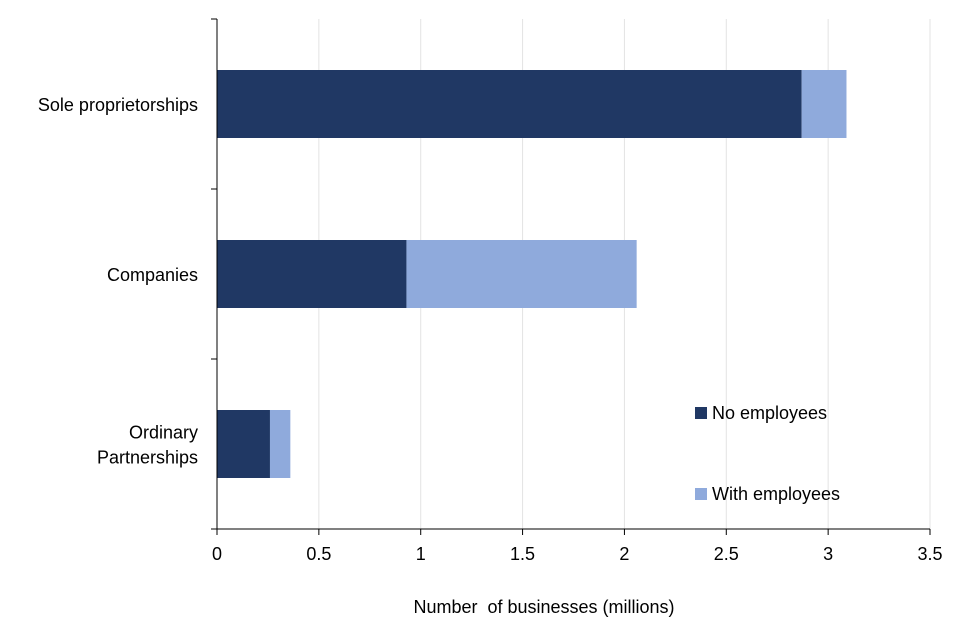  What do you see at coordinates (522, 554) in the screenshot?
I see `x-tick-label: 1.5` at bounding box center [522, 554].